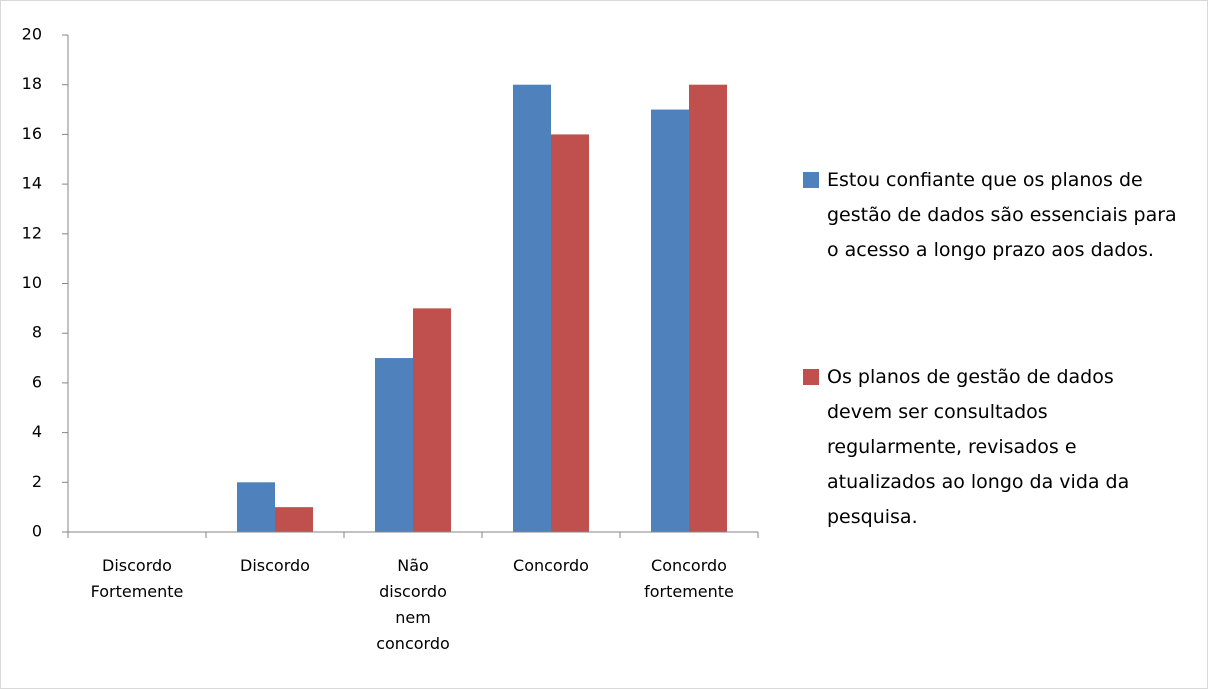 Image resolution: width=1208 pixels, height=689 pixels. I want to click on x-tick-label: Concordo fortemente, so click(689, 578).